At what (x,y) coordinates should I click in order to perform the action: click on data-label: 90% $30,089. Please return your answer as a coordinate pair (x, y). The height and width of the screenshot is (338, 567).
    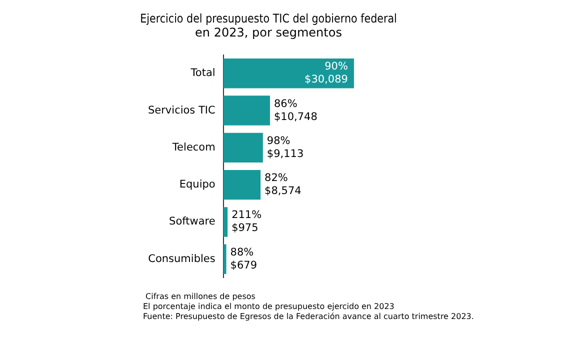
    Looking at the image, I should click on (326, 73).